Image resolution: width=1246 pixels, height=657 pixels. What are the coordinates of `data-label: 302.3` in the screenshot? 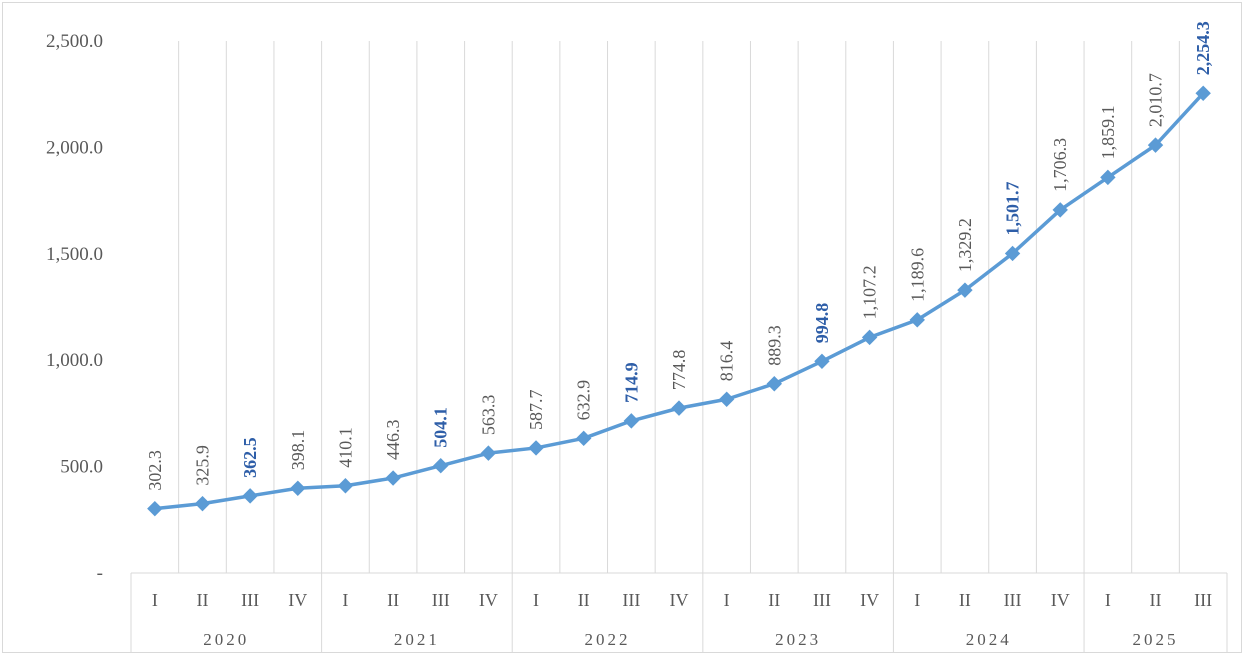 It's located at (155, 470).